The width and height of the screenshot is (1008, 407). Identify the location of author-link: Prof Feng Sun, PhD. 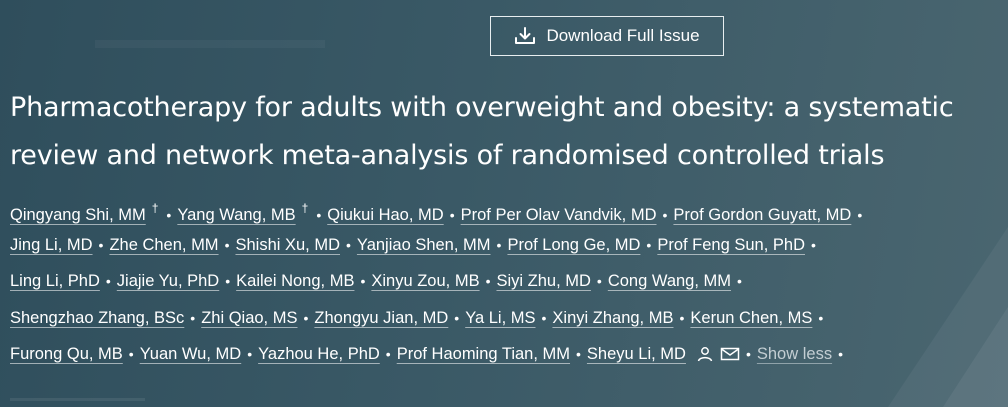
(731, 244).